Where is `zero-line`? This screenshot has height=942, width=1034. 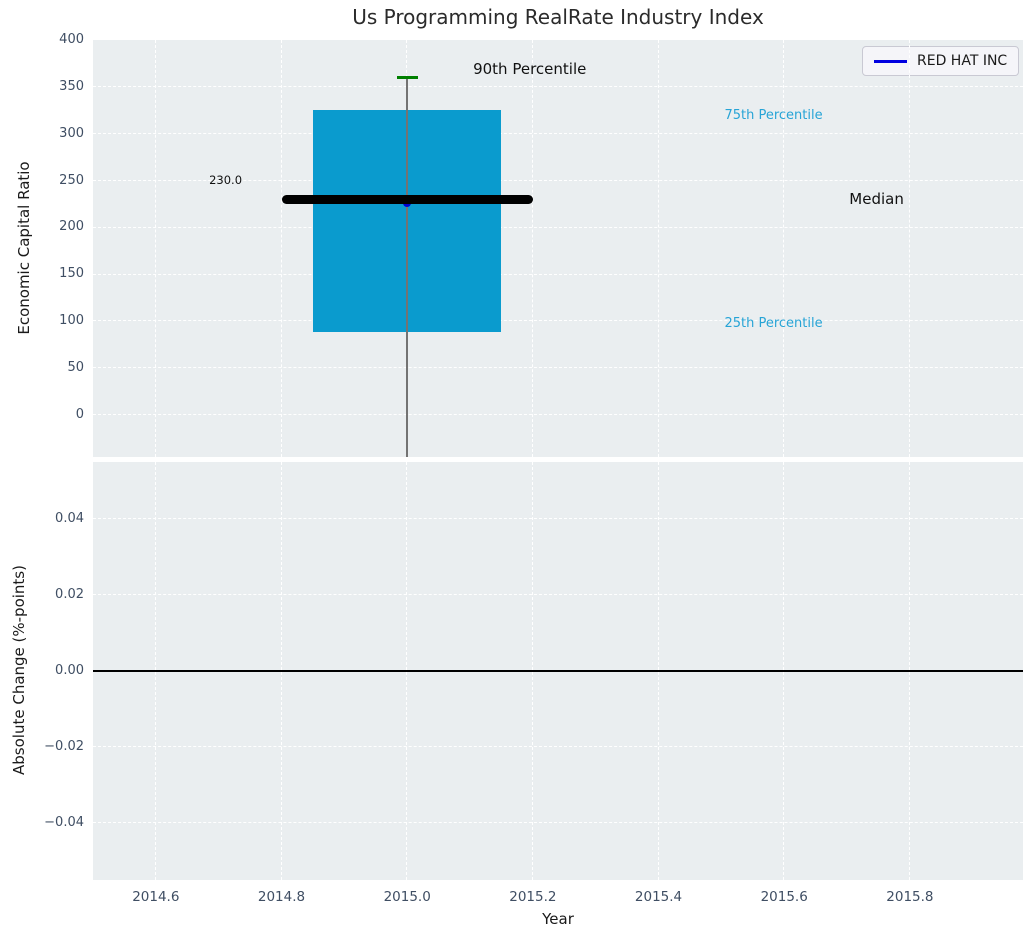
zero-line is located at coordinates (558, 671).